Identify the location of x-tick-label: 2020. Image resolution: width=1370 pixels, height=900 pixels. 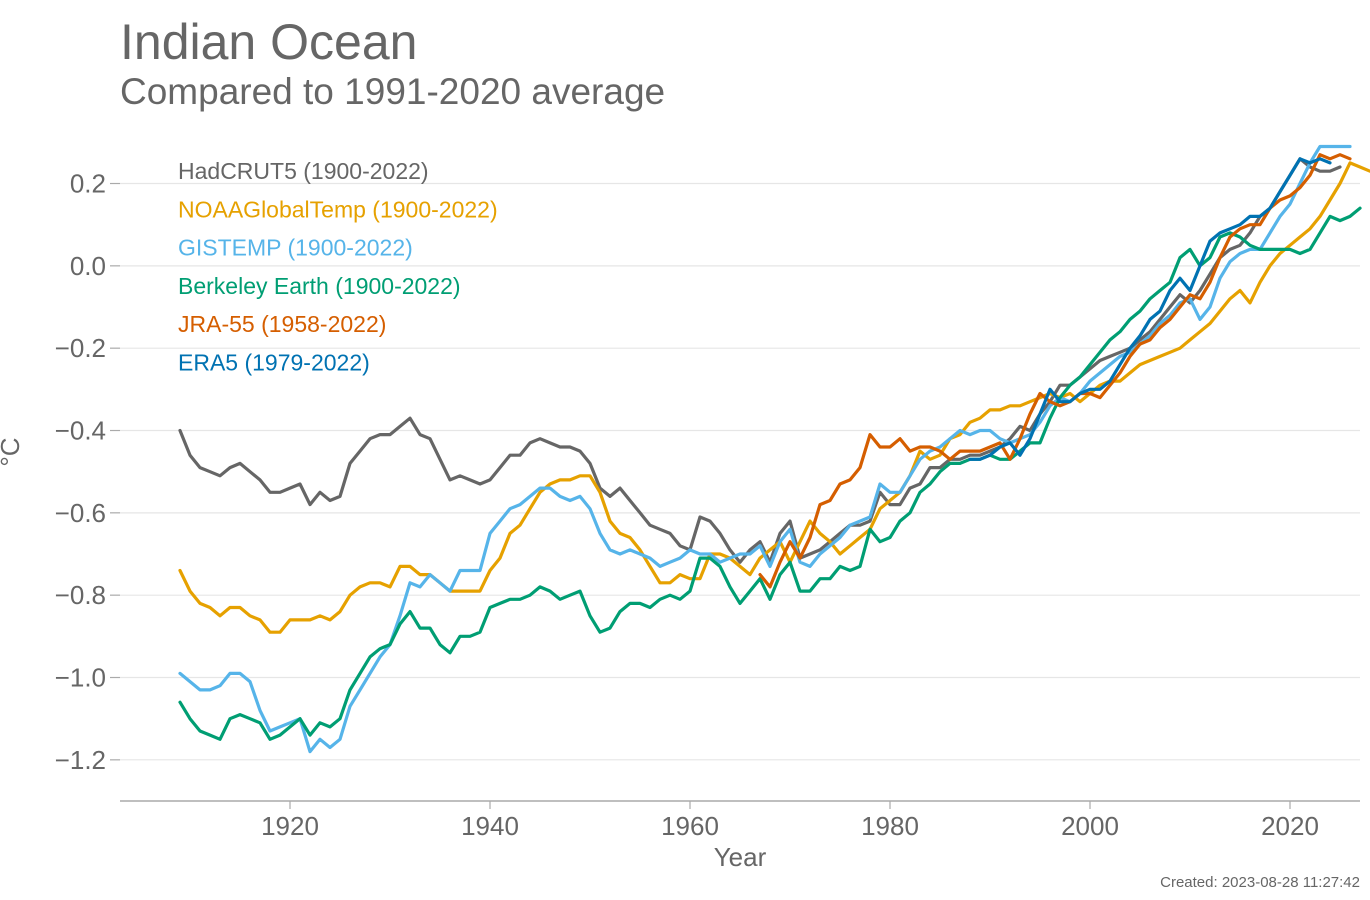
(1290, 826).